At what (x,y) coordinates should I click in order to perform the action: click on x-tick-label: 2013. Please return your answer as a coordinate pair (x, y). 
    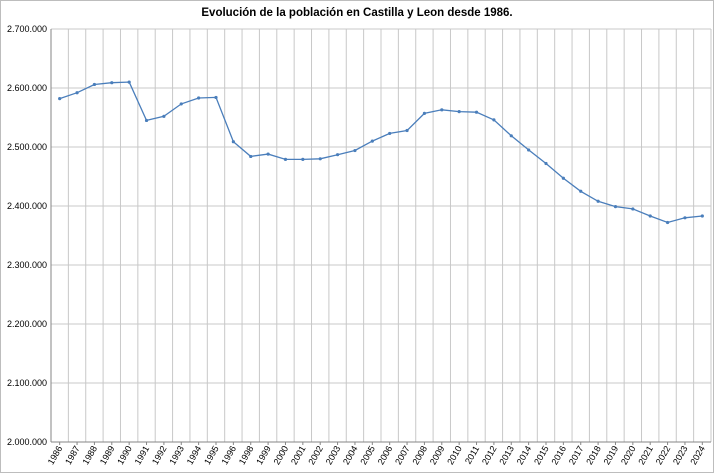
    Looking at the image, I should click on (506, 455).